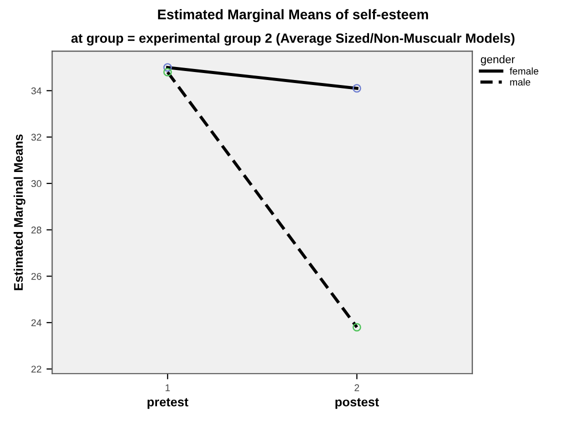 This screenshot has width=586, height=427. I want to click on x-tick-label: 1, so click(168, 388).